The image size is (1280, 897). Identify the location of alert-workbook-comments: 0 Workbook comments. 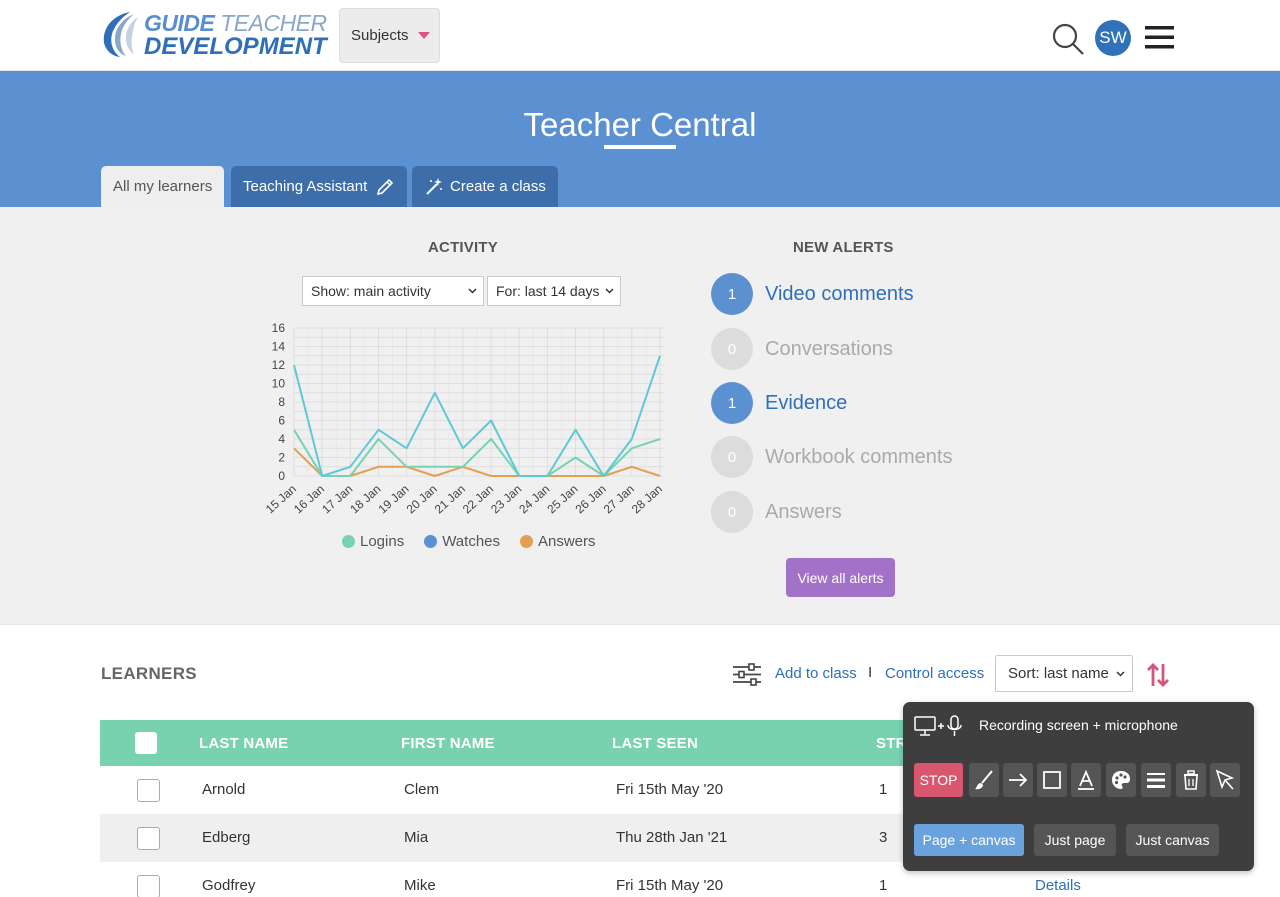
(831, 457).